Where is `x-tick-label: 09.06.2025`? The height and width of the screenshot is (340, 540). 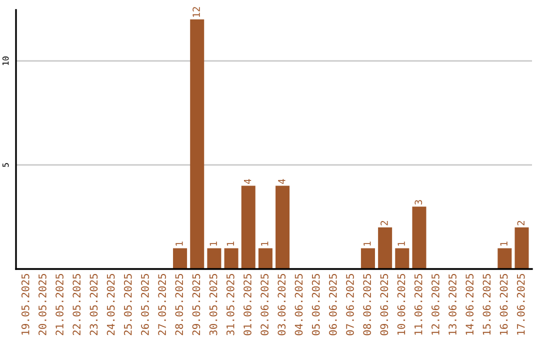 x-tick-label: 09.06.2025 is located at coordinates (384, 305).